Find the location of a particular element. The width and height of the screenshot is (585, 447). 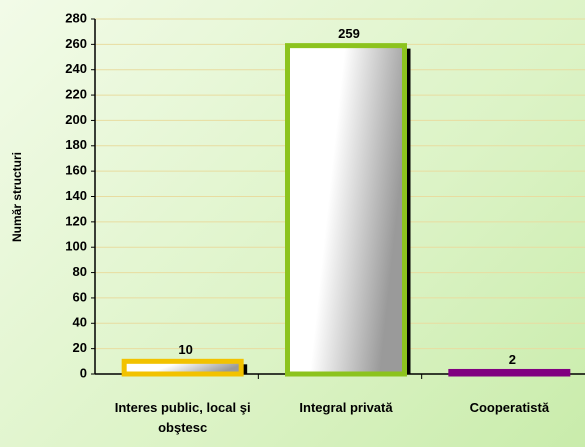

x-tick-label: Interes public, local şi obştesc is located at coordinates (182, 417).